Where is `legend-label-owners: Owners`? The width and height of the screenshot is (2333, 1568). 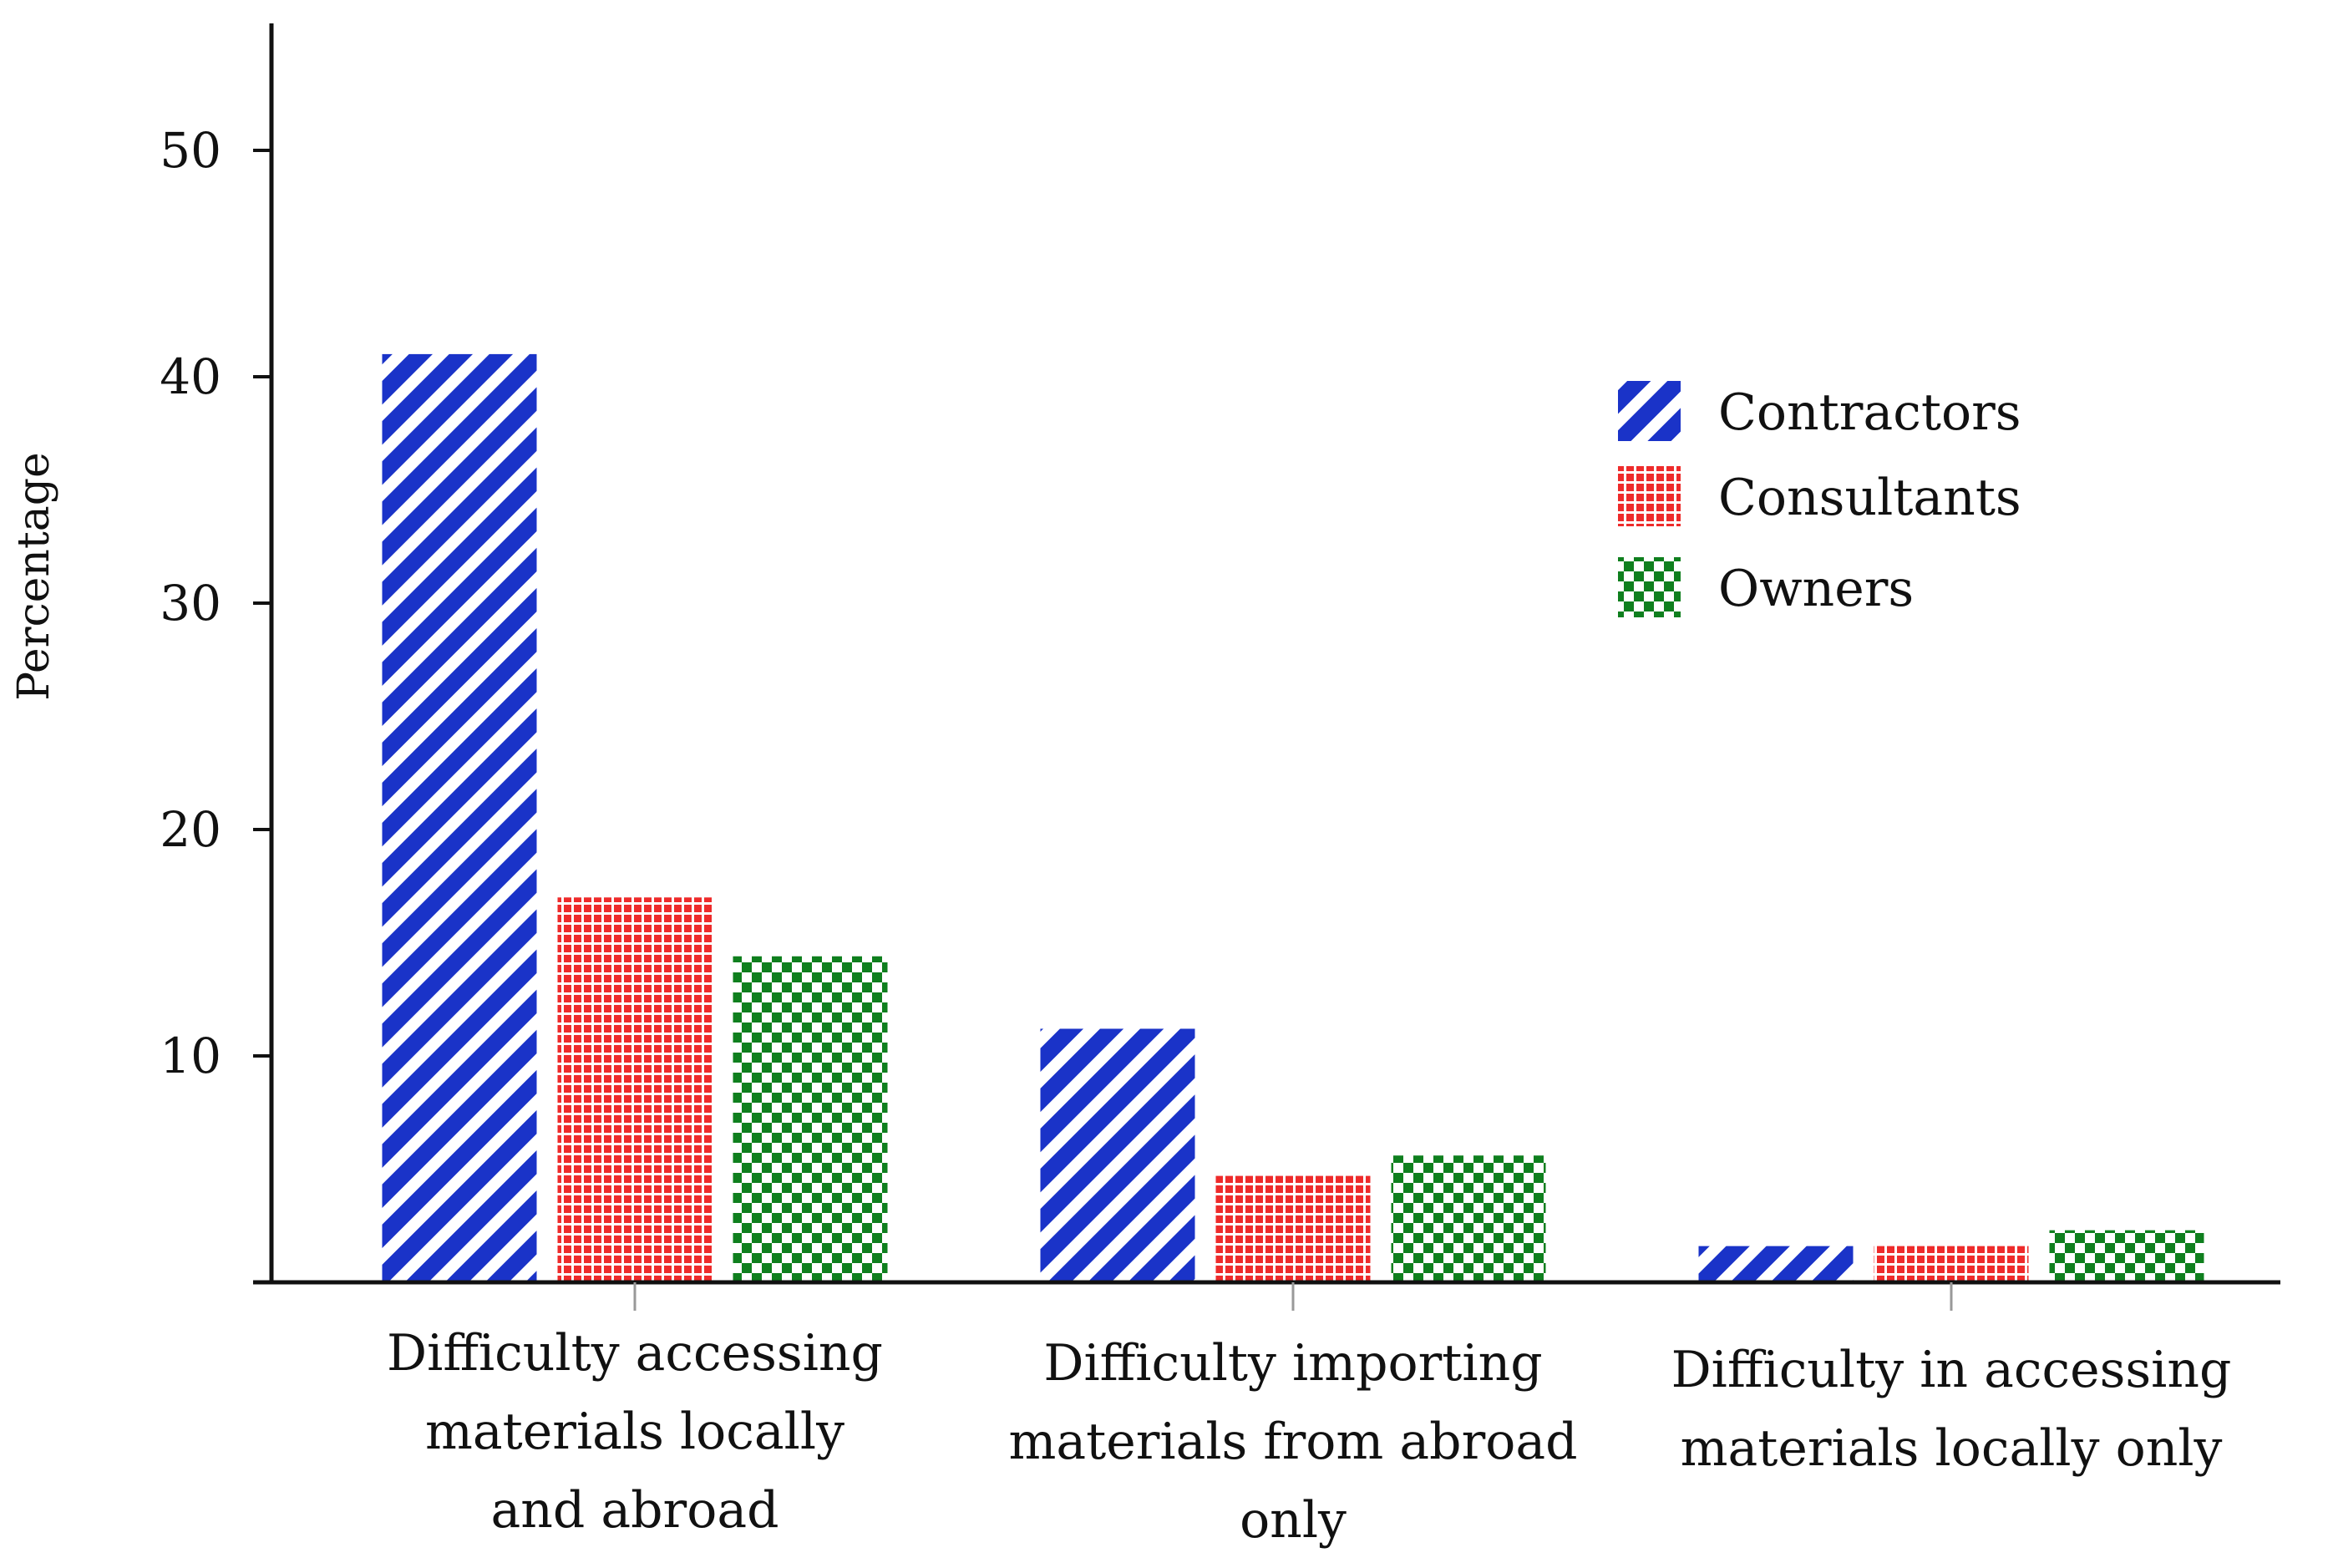 legend-label-owners: Owners is located at coordinates (1816, 589).